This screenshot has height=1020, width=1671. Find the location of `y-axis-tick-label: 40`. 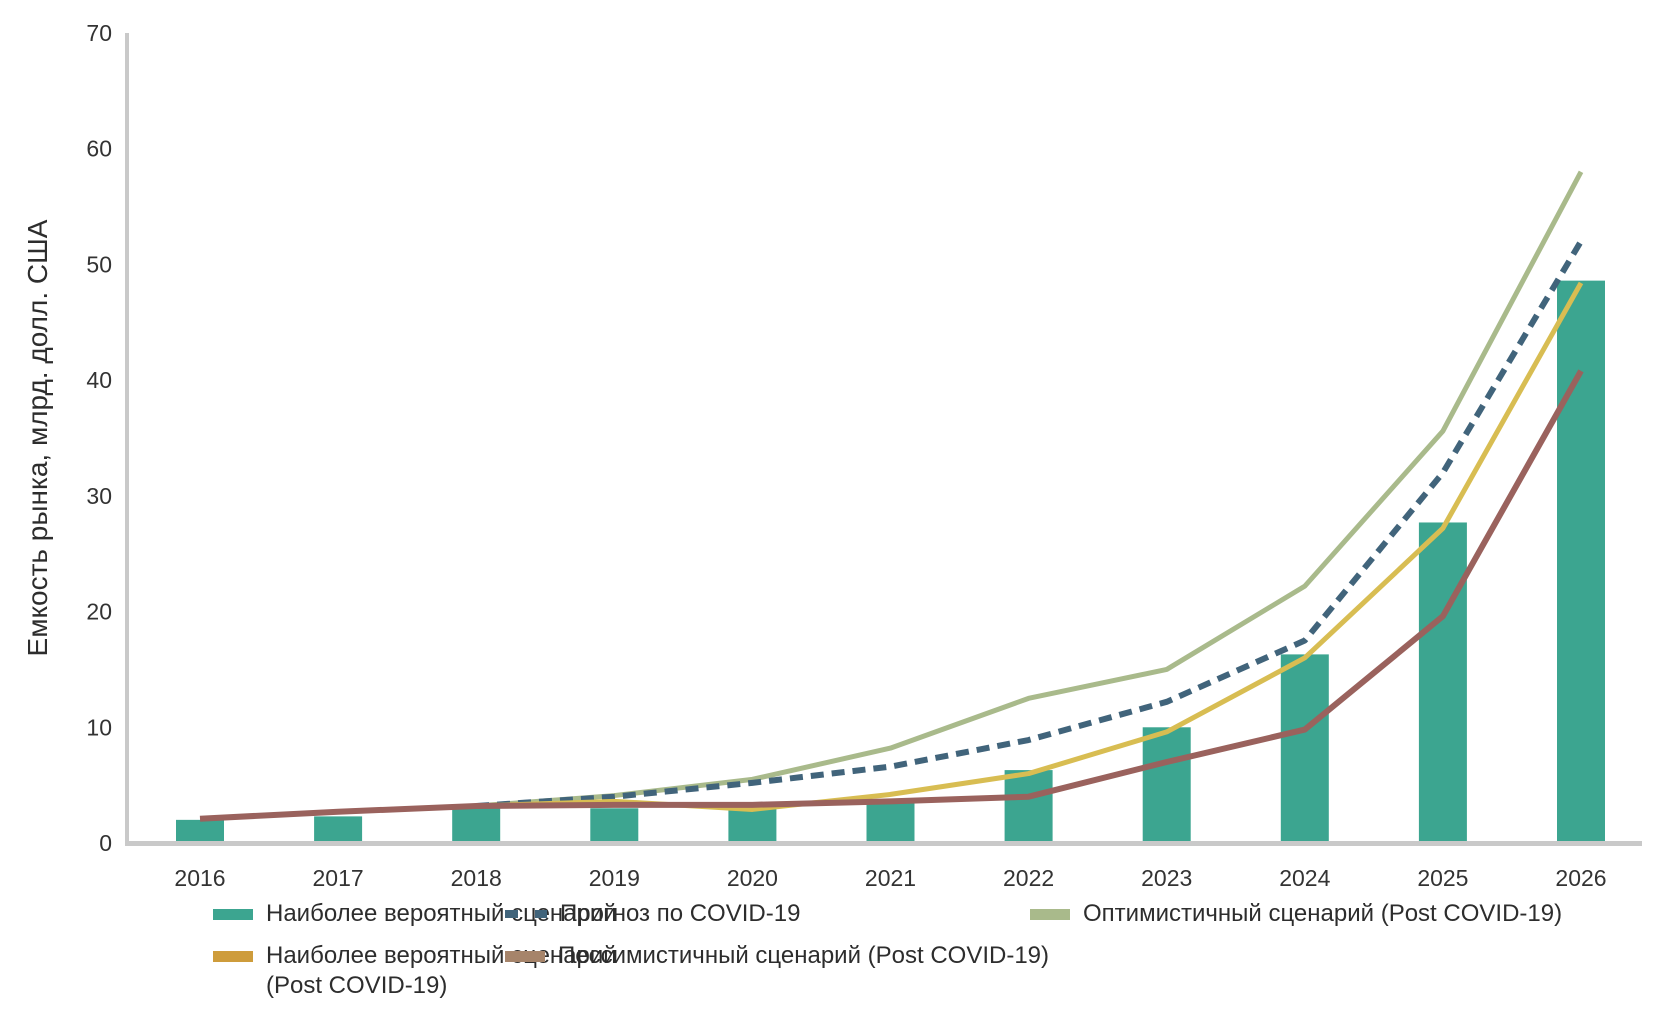

y-axis-tick-label: 40 is located at coordinates (99, 380).